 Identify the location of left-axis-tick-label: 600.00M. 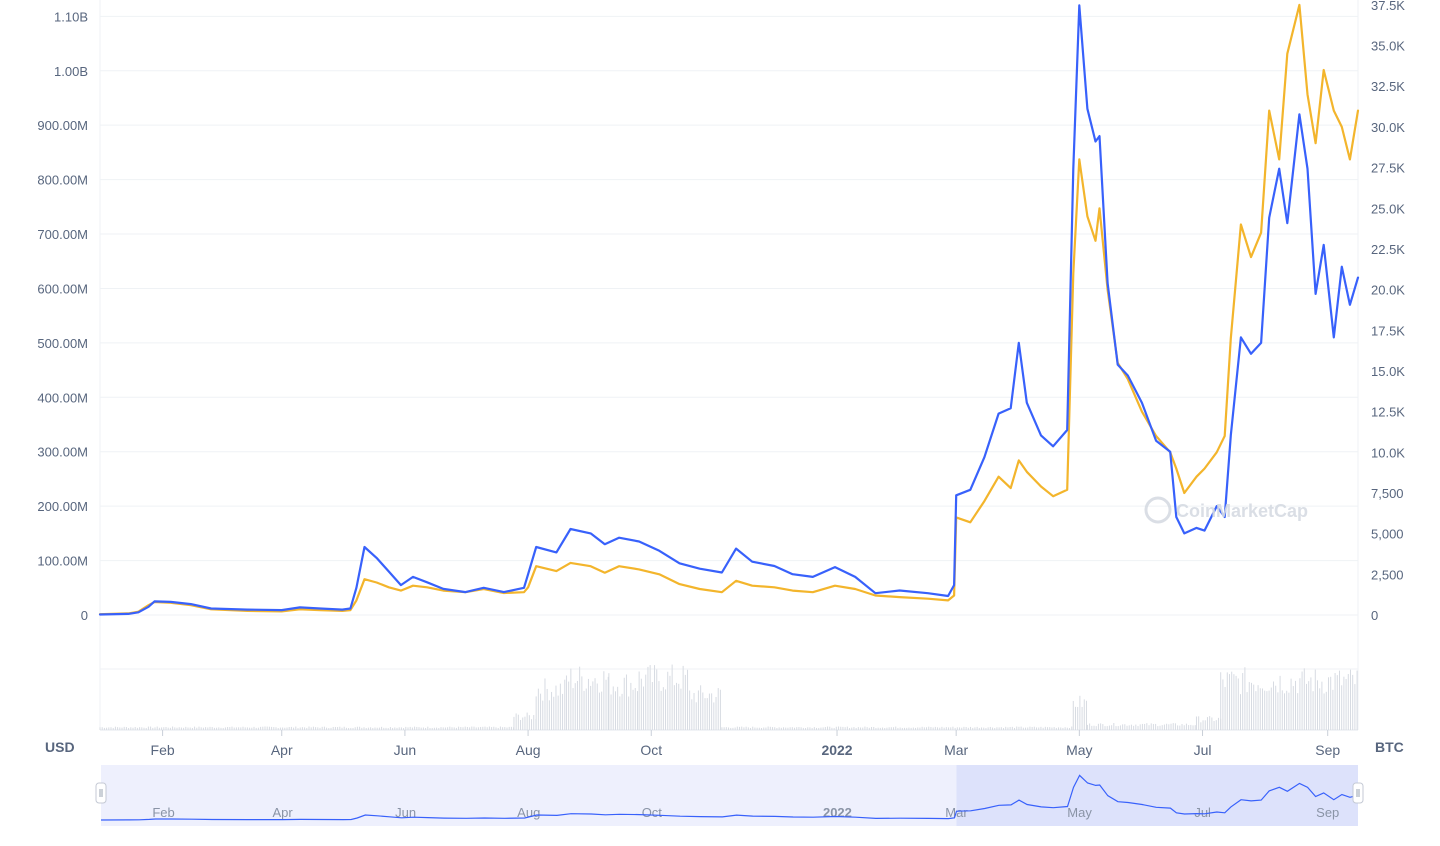
(62, 288).